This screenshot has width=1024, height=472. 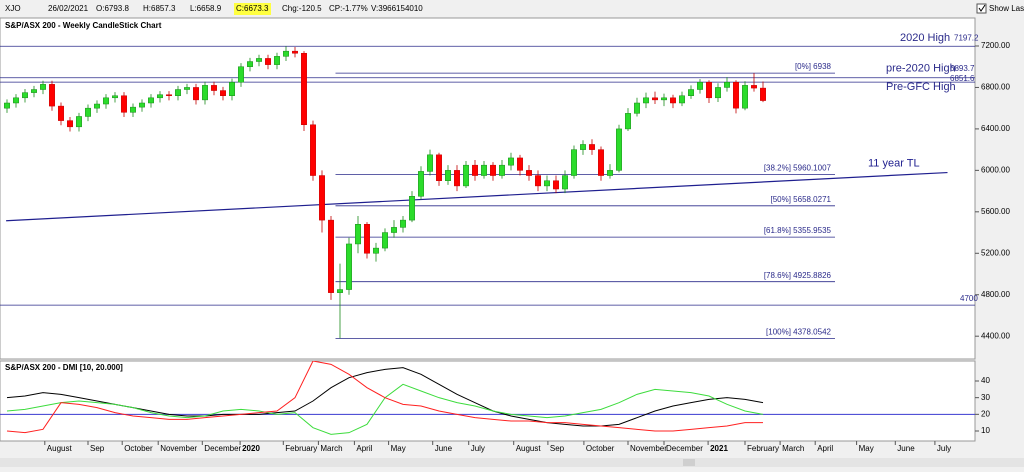 What do you see at coordinates (966, 37) in the screenshot?
I see `level-value: 7197.2` at bounding box center [966, 37].